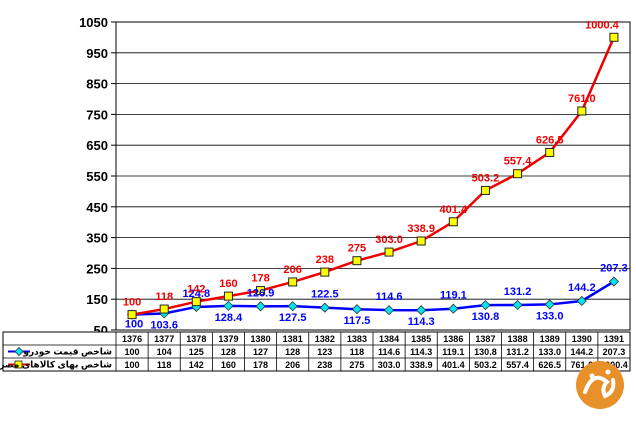 The width and height of the screenshot is (636, 433). Describe the element at coordinates (228, 339) in the screenshot. I see `x-category-label: 1379` at that location.